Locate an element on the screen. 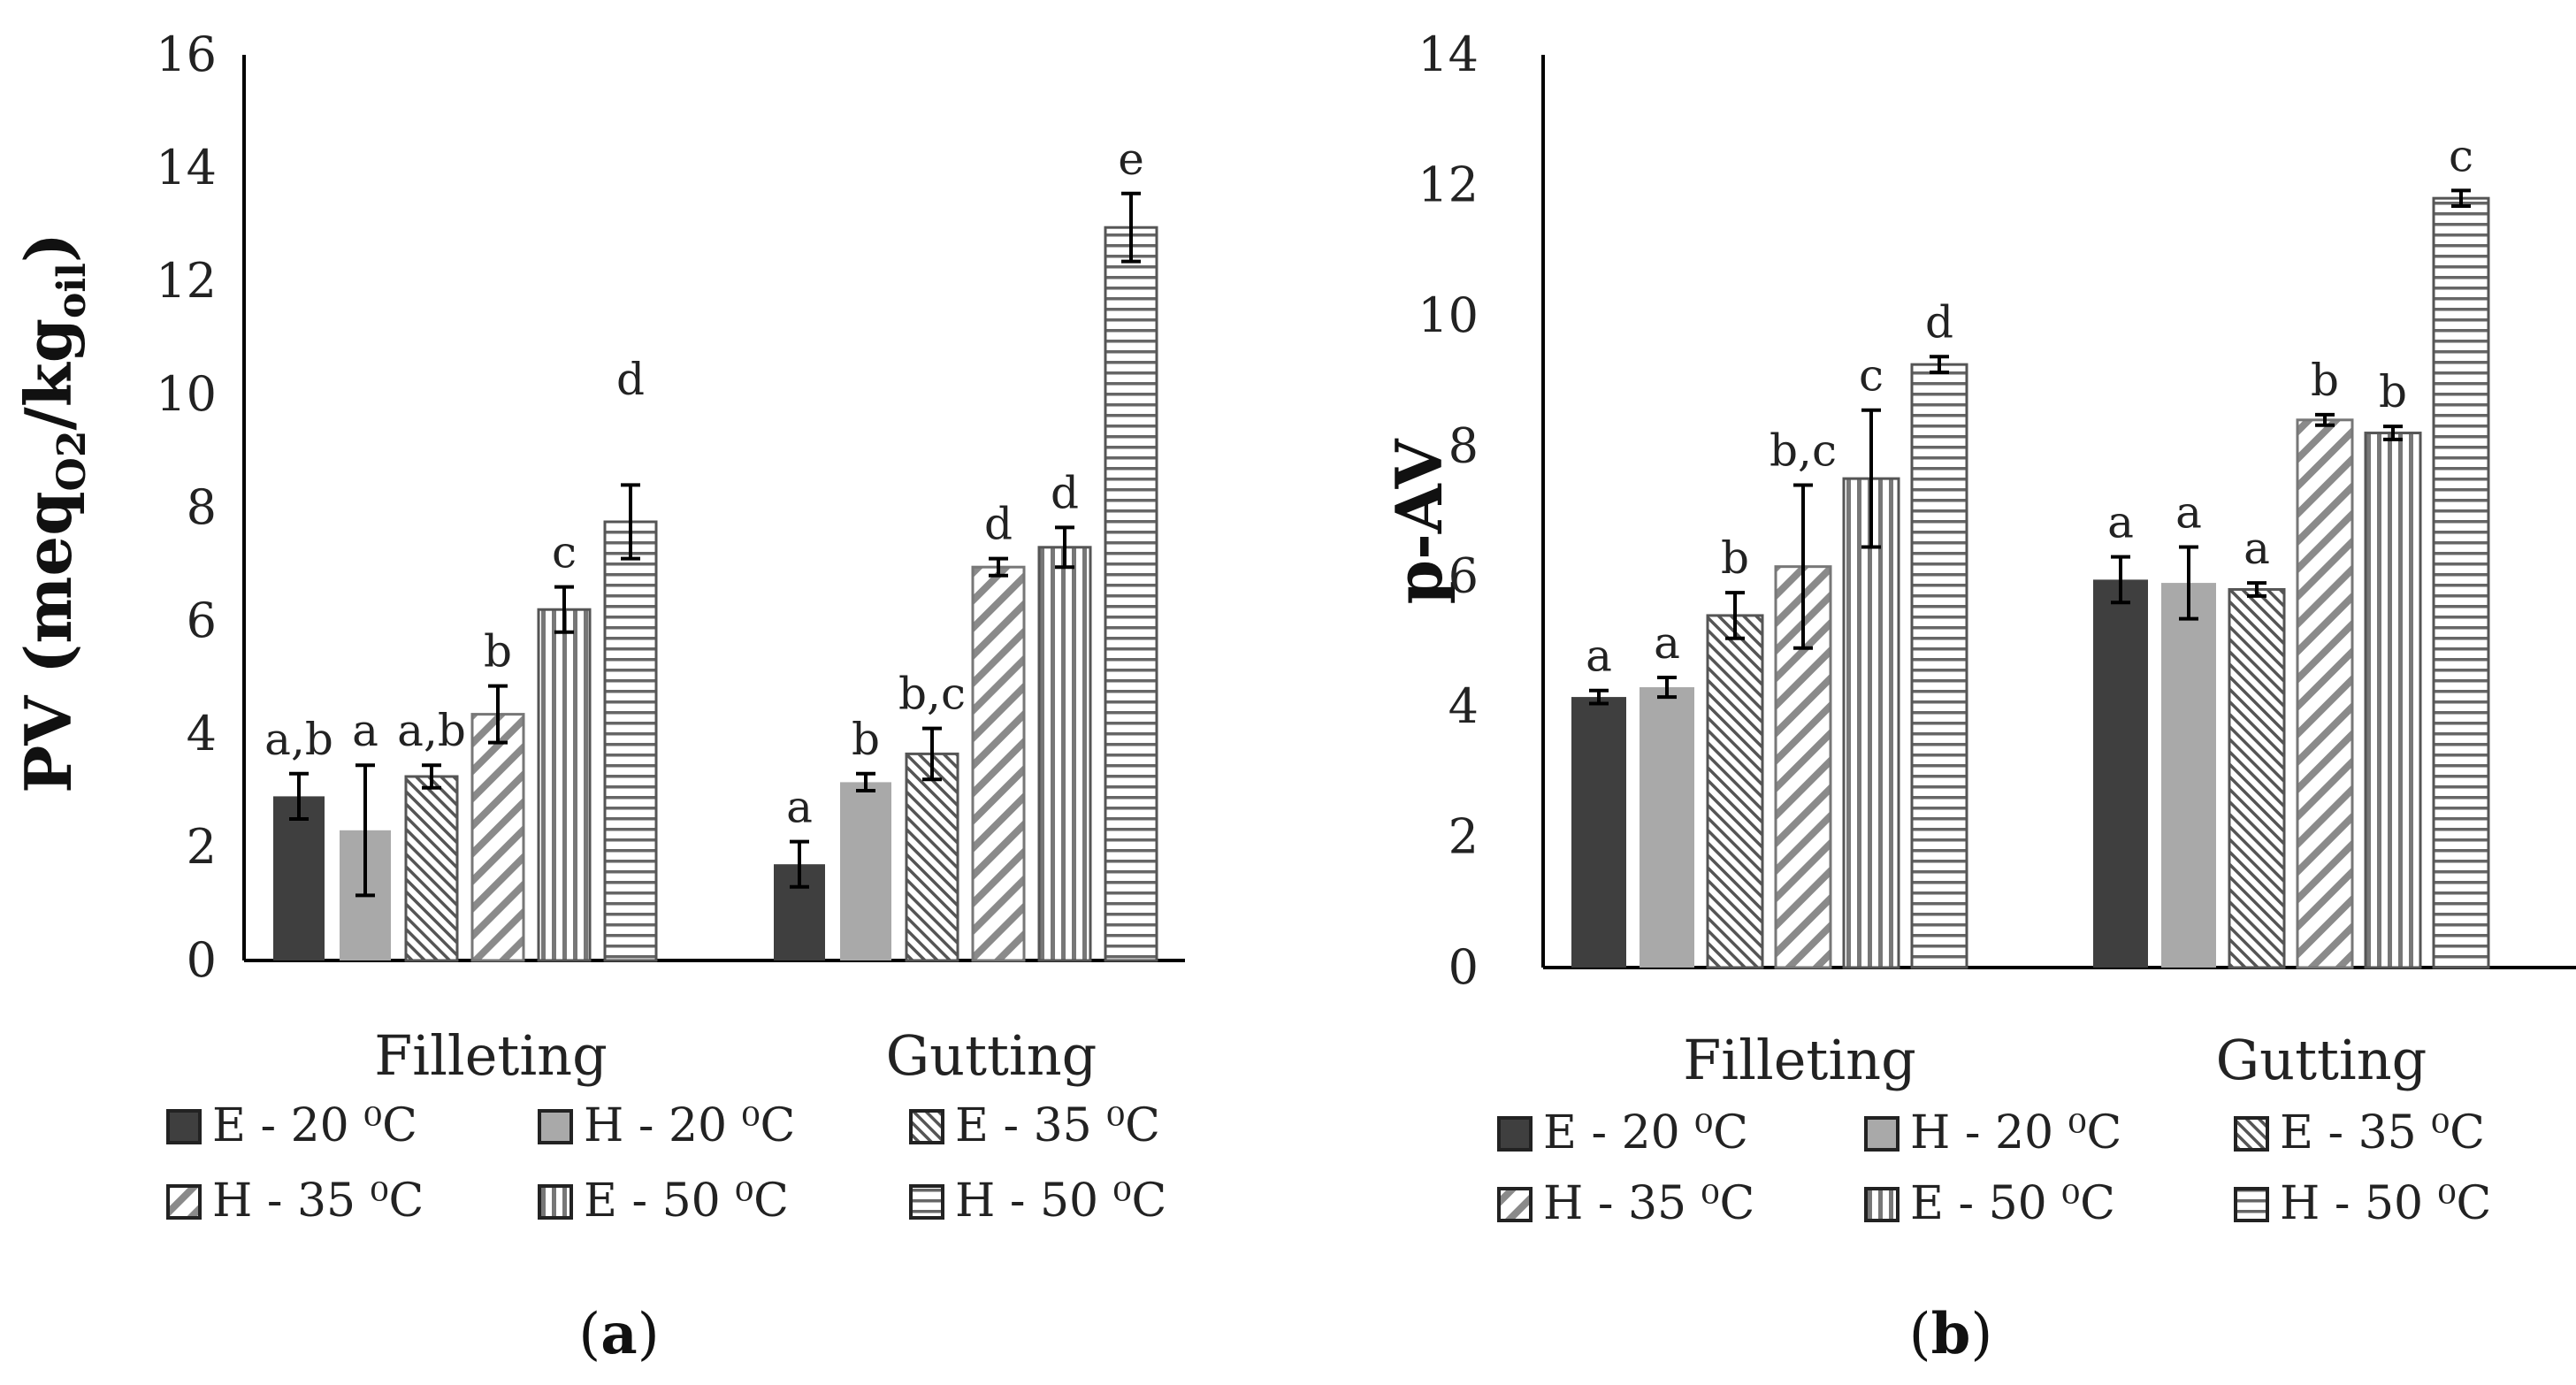 The width and height of the screenshot is (2576, 1385). y-tick-label-b-12: 12 is located at coordinates (1449, 184).